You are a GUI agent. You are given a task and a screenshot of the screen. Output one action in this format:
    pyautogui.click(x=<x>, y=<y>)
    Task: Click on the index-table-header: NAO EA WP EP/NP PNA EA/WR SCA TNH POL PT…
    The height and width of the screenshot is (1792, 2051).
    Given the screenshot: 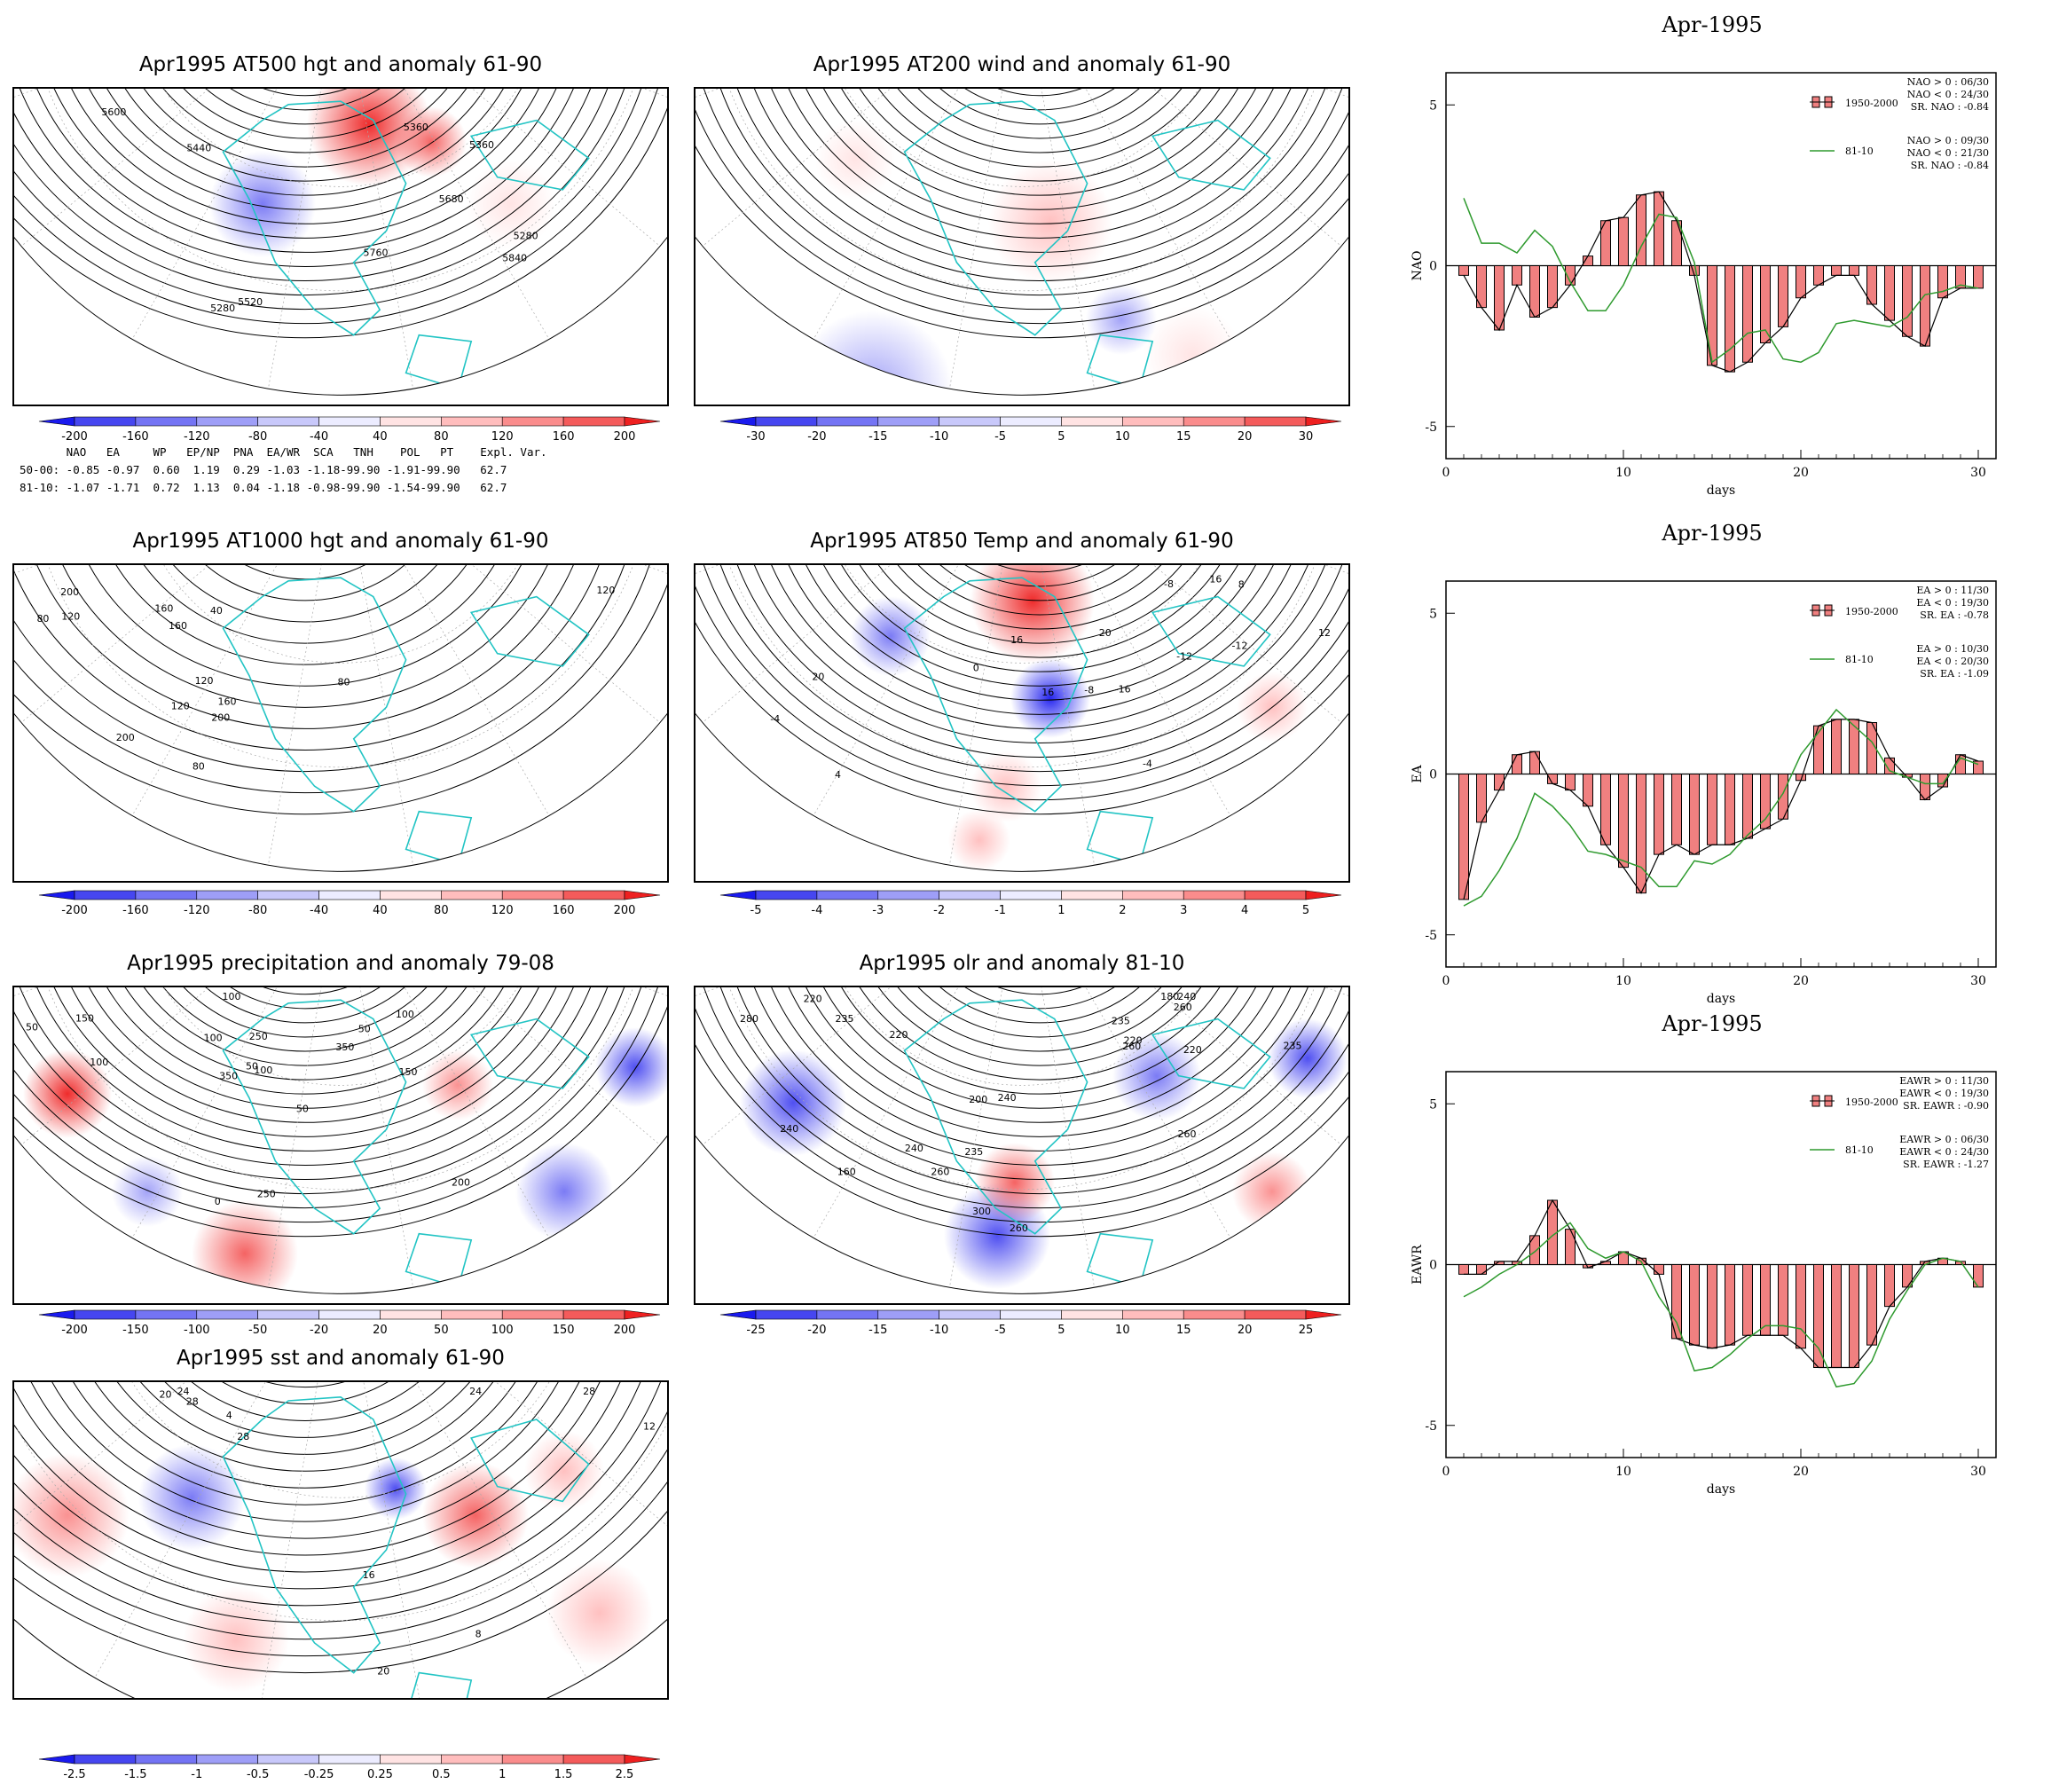 What is the action you would take?
    pyautogui.click(x=283, y=452)
    